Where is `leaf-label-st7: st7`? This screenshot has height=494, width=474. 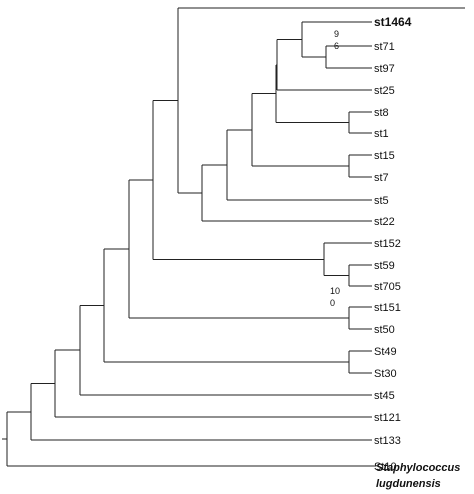
leaf-label-st7: st7 is located at coordinates (381, 178).